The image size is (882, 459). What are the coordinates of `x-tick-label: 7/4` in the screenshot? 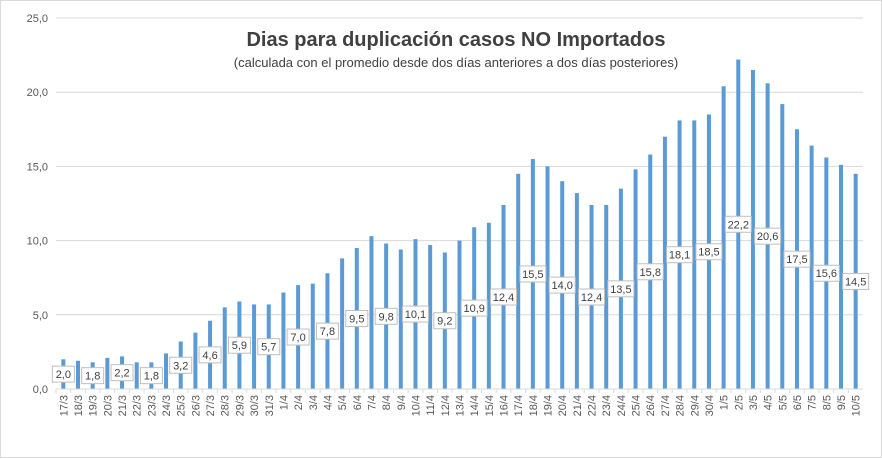 It's located at (372, 402).